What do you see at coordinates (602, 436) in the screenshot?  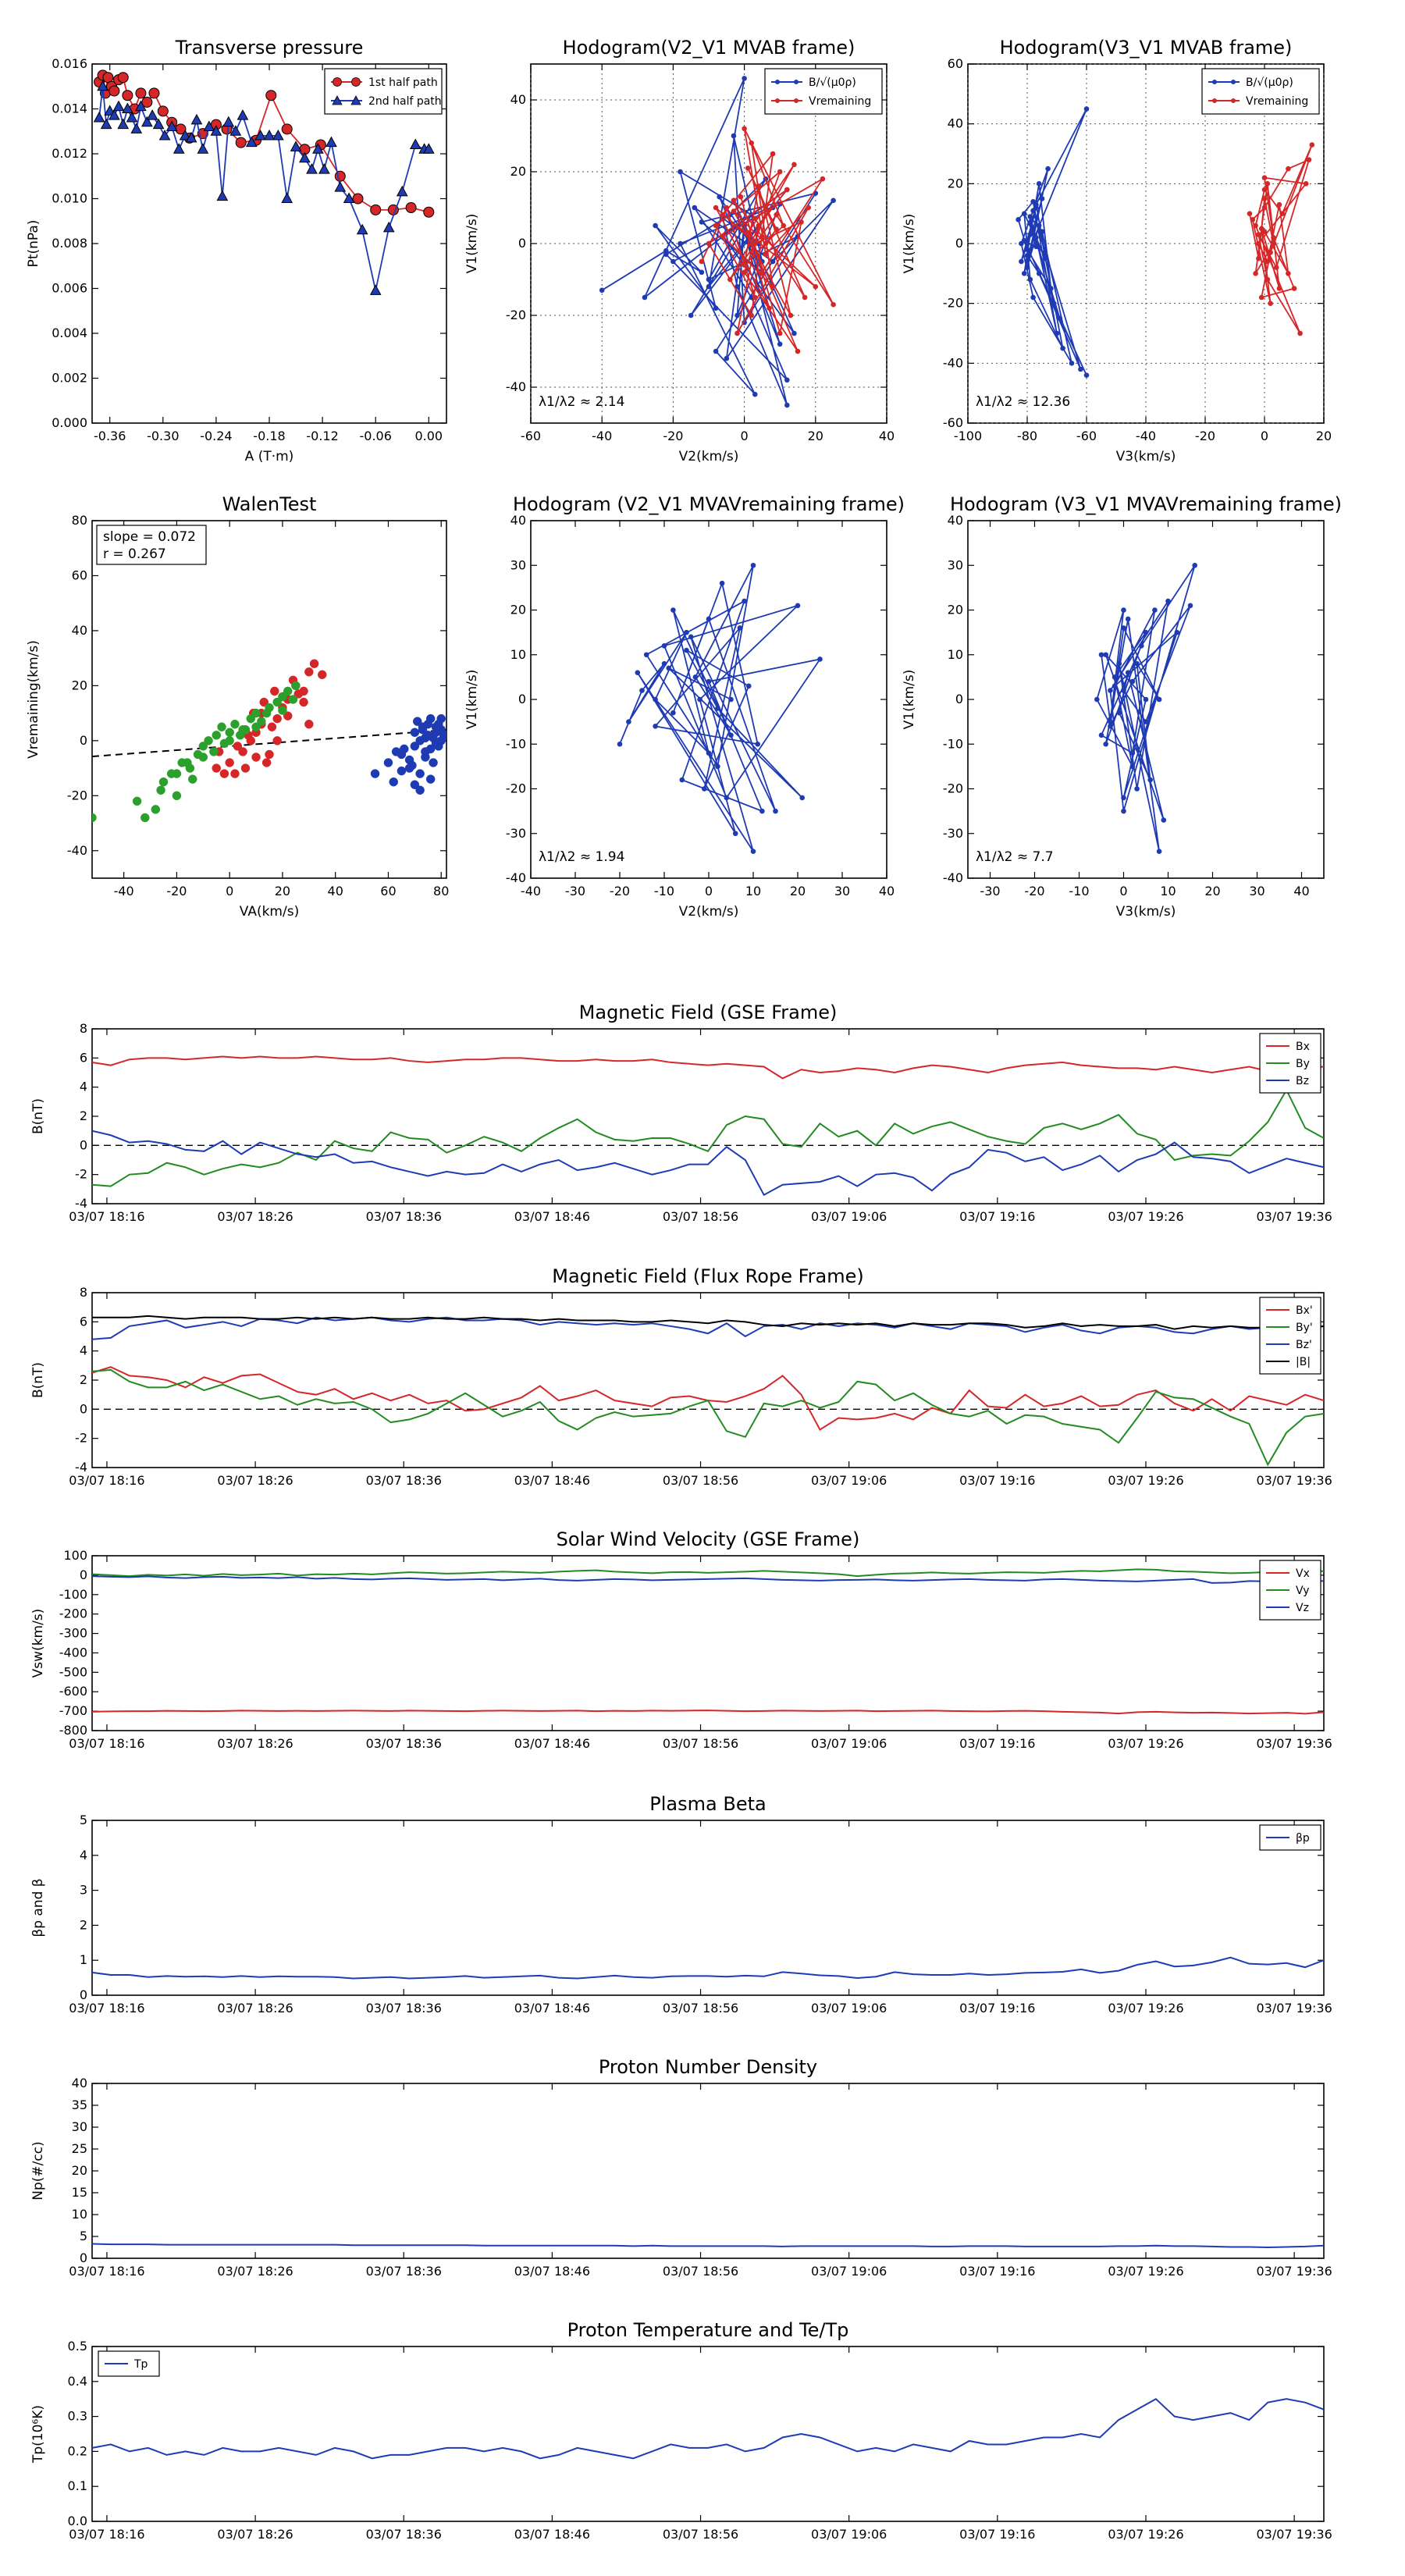 I see `x-tick-label: -40` at bounding box center [602, 436].